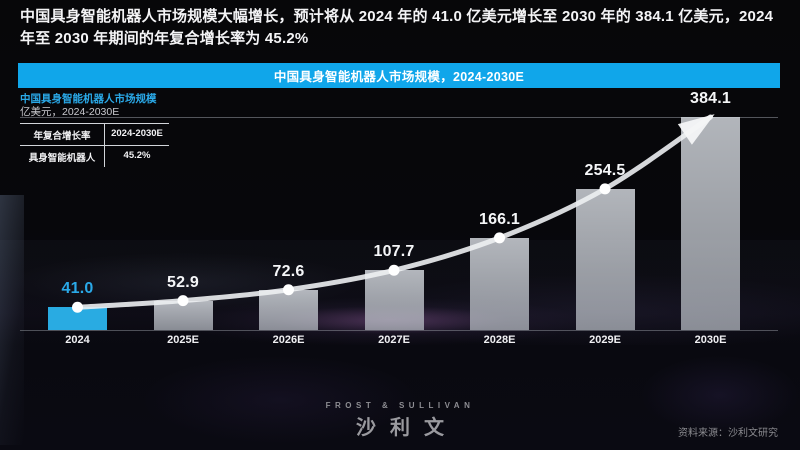  I want to click on bottom-purple-glow-right, so click(720, 395).